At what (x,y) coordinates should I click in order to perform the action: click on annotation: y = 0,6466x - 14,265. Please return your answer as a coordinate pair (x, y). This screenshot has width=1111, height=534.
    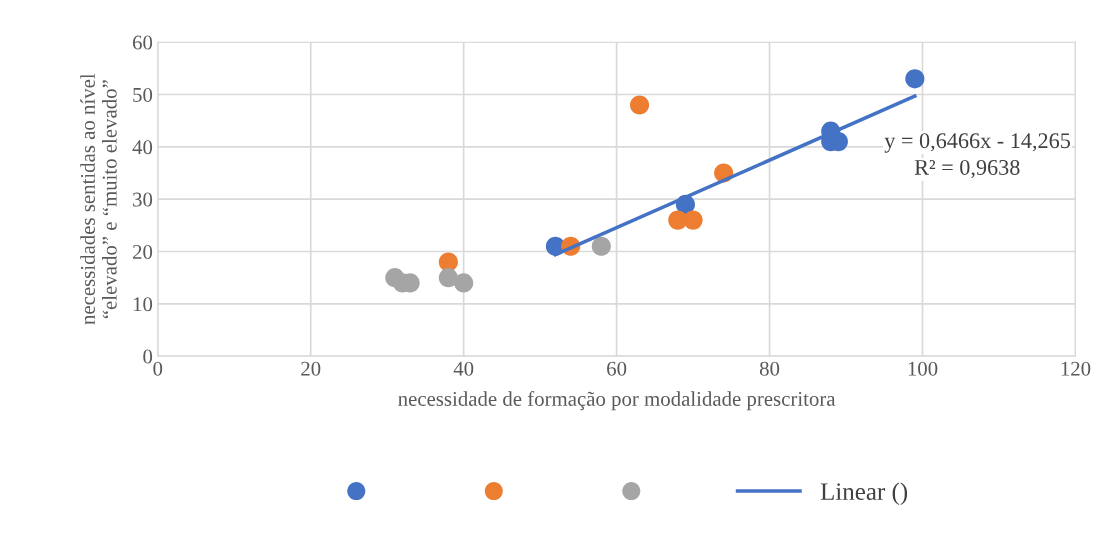
    Looking at the image, I should click on (977, 143).